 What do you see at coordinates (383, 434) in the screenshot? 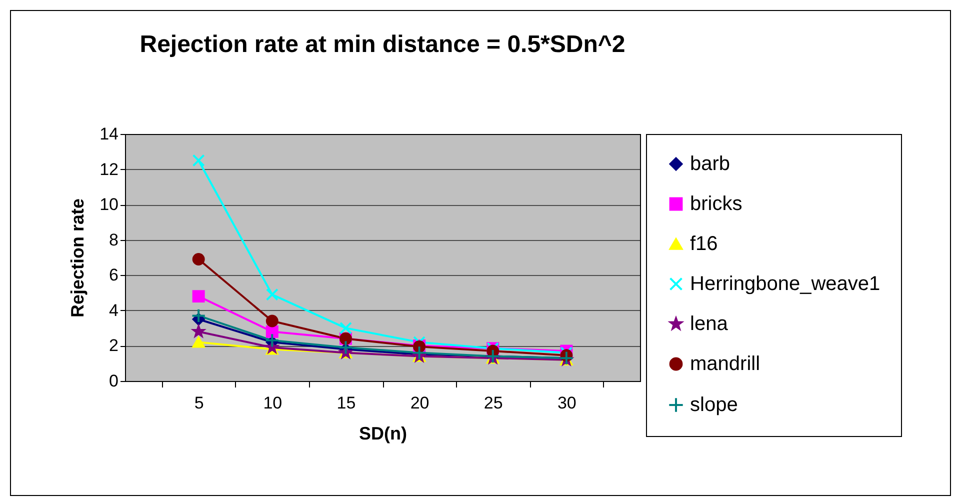
I see `x-axis-title: SD(n)` at bounding box center [383, 434].